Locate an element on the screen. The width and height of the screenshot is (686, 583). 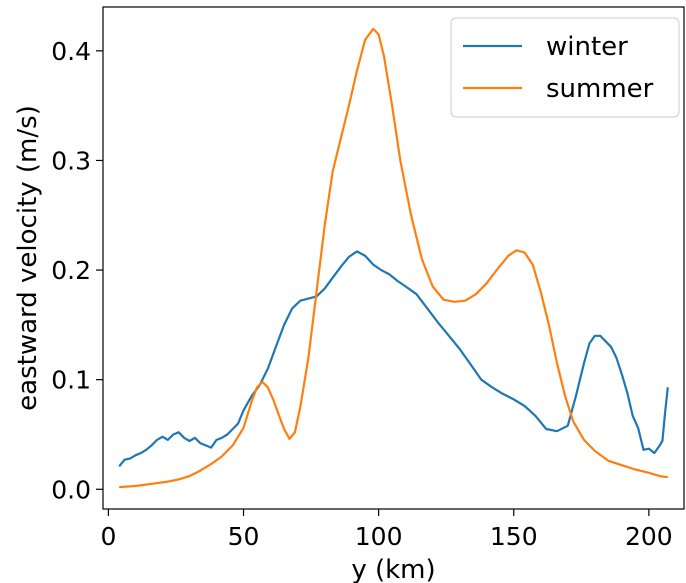
x-tick-label: 150 is located at coordinates (514, 536).